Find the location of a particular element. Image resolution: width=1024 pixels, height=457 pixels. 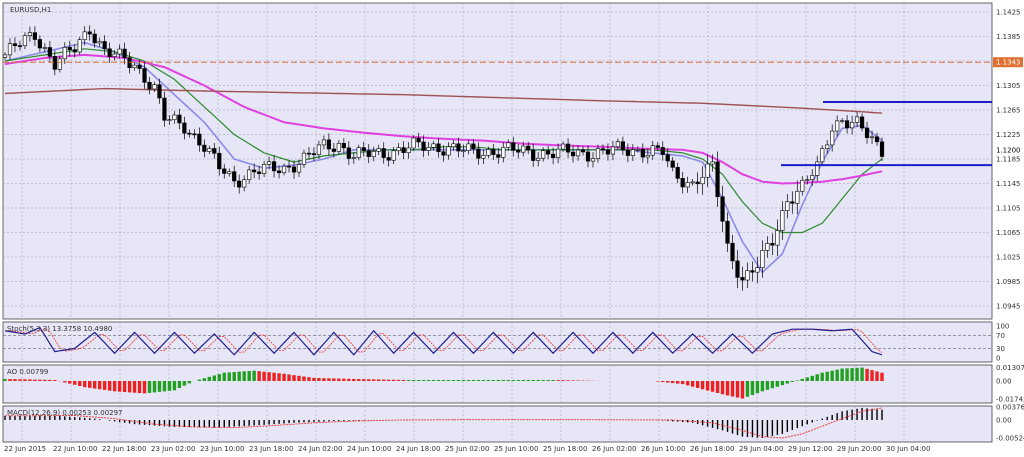

time-tick-label: 25 Jun 18:00 is located at coordinates (565, 449).